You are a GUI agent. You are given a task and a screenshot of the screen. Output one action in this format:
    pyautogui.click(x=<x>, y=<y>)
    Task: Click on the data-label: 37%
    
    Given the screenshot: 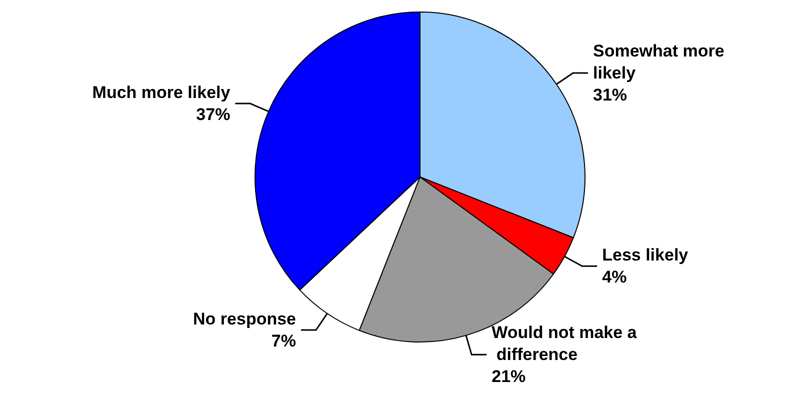 What is the action you would take?
    pyautogui.click(x=213, y=114)
    